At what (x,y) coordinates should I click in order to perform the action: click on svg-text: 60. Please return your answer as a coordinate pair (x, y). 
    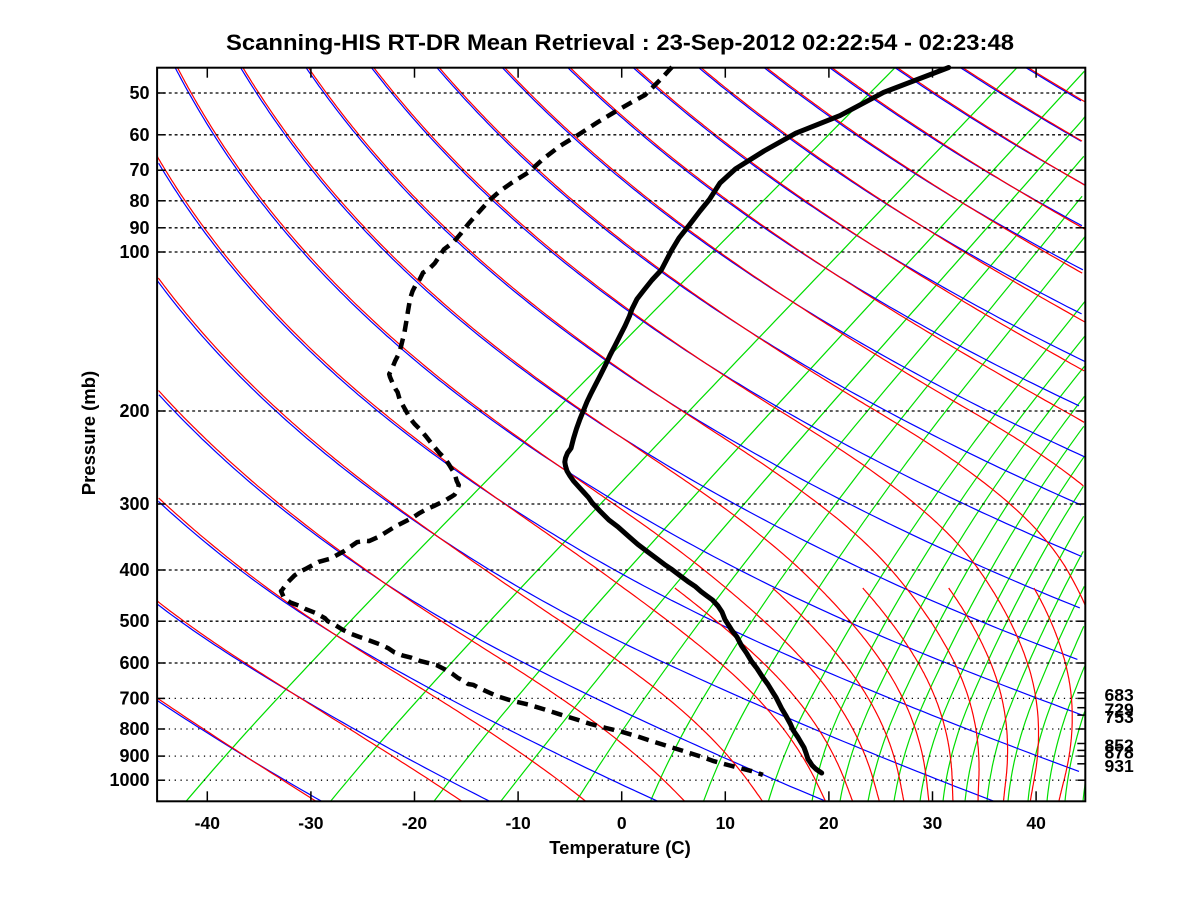
    Looking at the image, I should click on (139, 135).